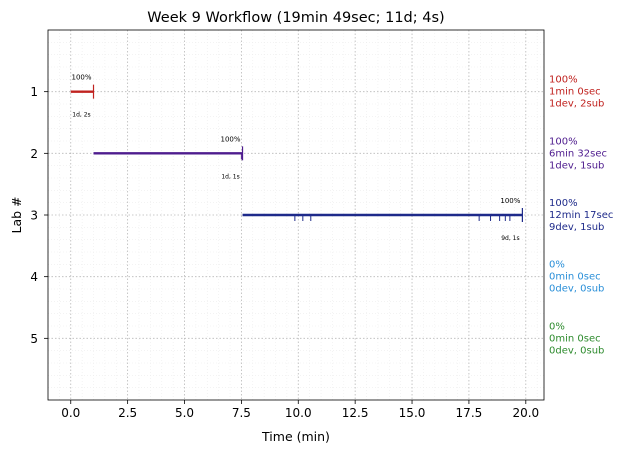  What do you see at coordinates (576, 350) in the screenshot?
I see `lab-5-summary-line: 0dev, 0sub` at bounding box center [576, 350].